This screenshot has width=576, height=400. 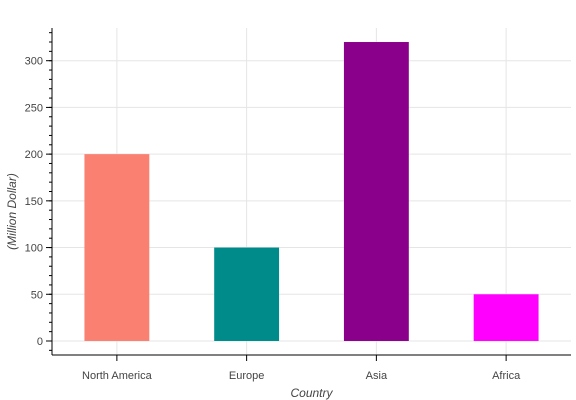 I want to click on bar-asia, so click(x=376, y=191).